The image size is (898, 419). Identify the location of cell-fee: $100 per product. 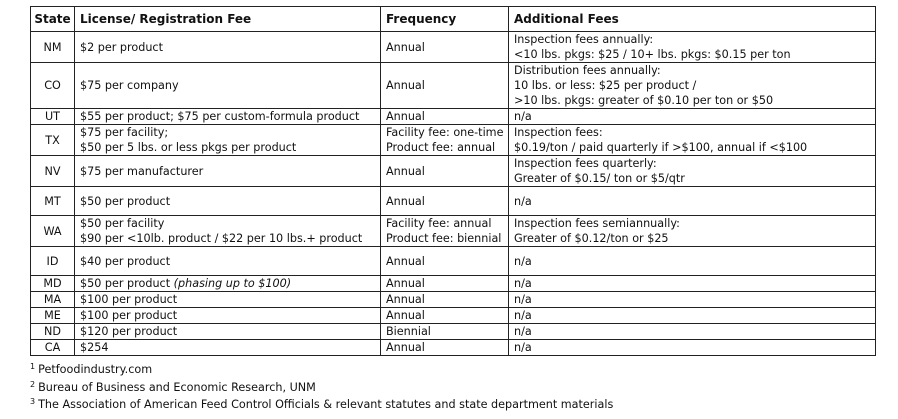
(227, 315).